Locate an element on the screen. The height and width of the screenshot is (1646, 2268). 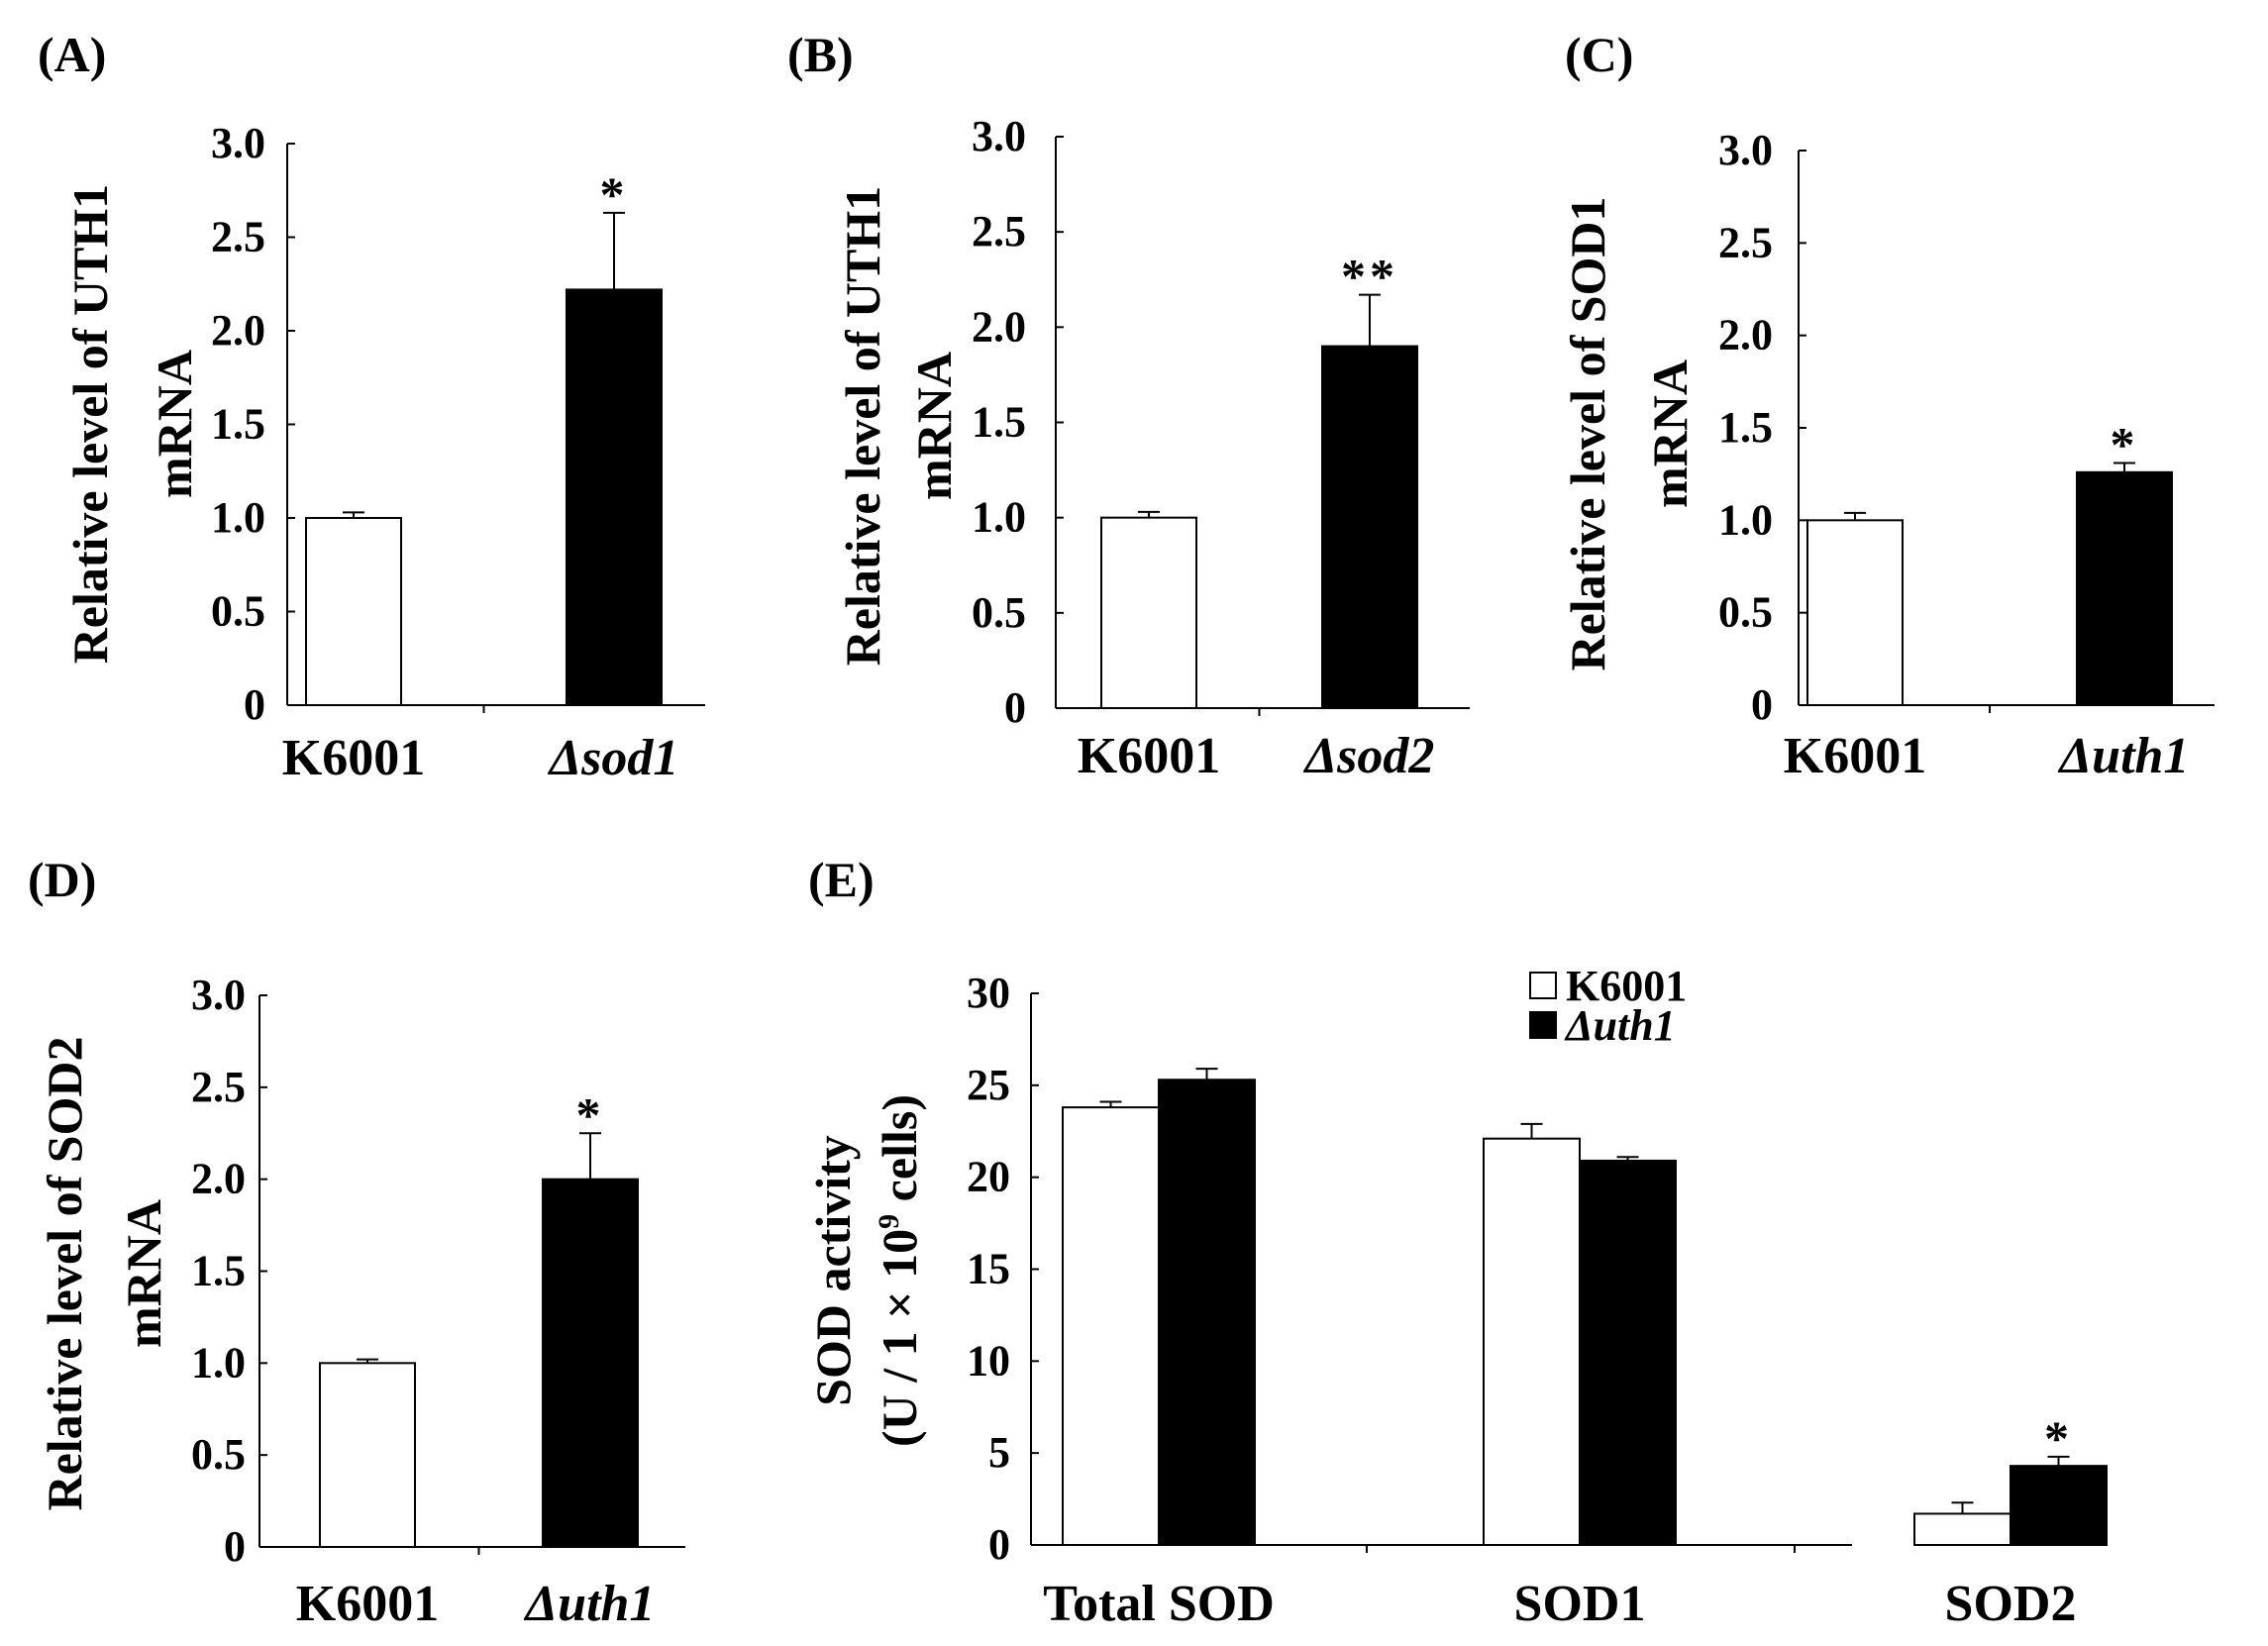
panel-label: (A) is located at coordinates (72, 55).